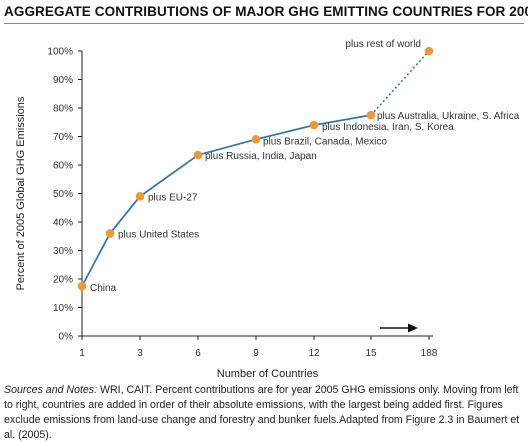  Describe the element at coordinates (383, 44) in the screenshot. I see `data-label: plus rest of world` at that location.